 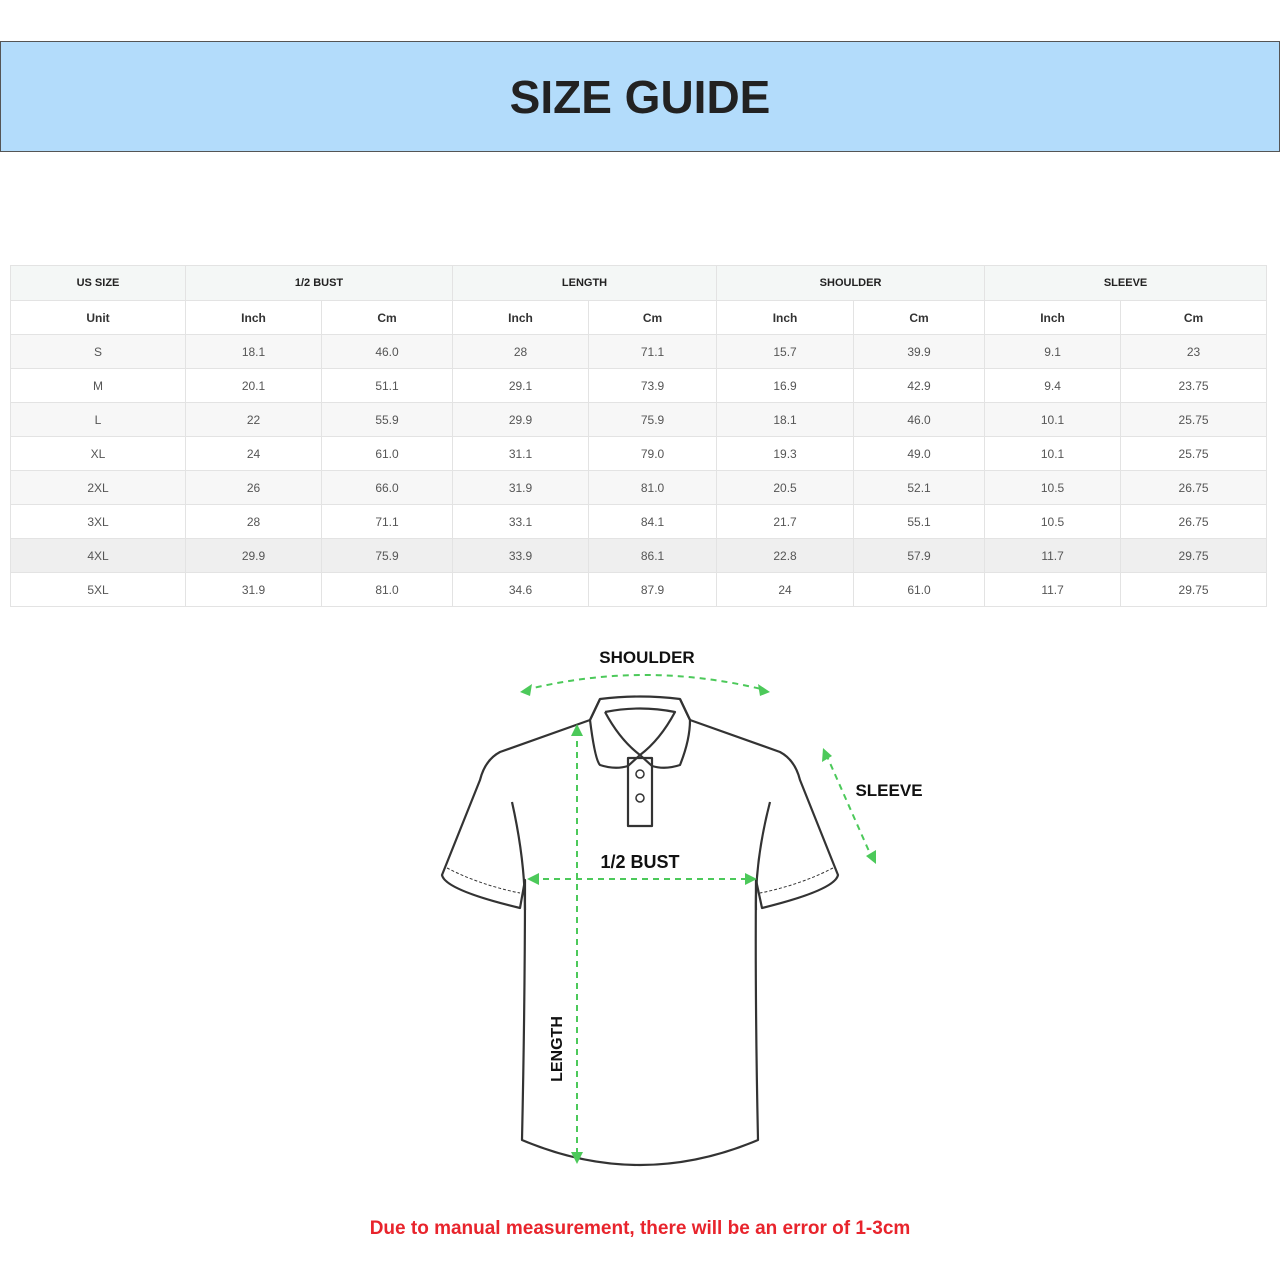 What do you see at coordinates (98, 351) in the screenshot?
I see `size-label: S` at bounding box center [98, 351].